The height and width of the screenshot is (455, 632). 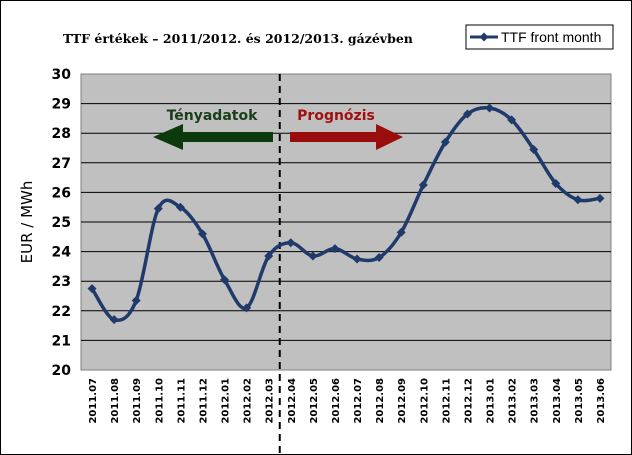 I want to click on actual-data-label: Tényadatok, so click(x=213, y=116).